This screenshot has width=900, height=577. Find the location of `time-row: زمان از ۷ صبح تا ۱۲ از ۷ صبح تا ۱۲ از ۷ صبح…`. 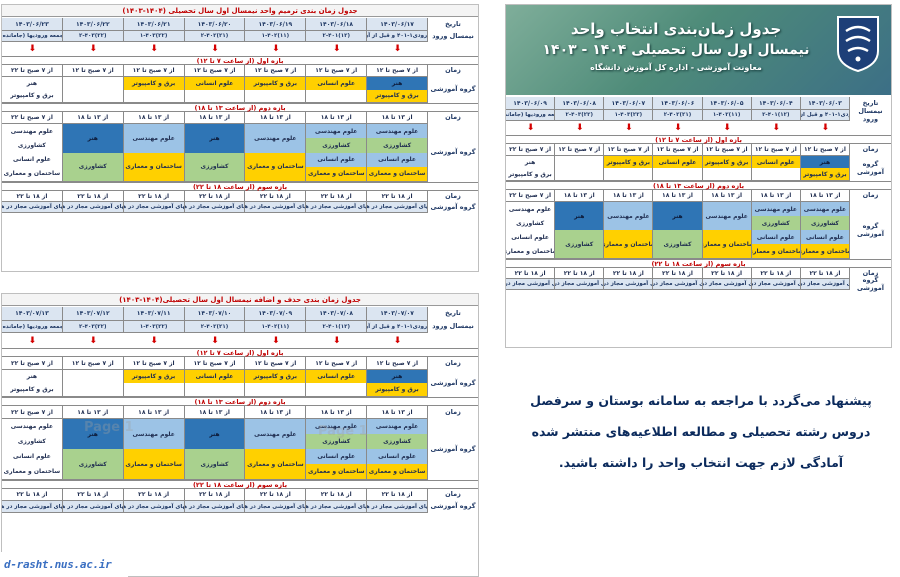

time-row: زمان از ۷ صبح تا ۱۲ از ۷ صبح تا ۱۲ از ۷ صبح… is located at coordinates (698, 150).